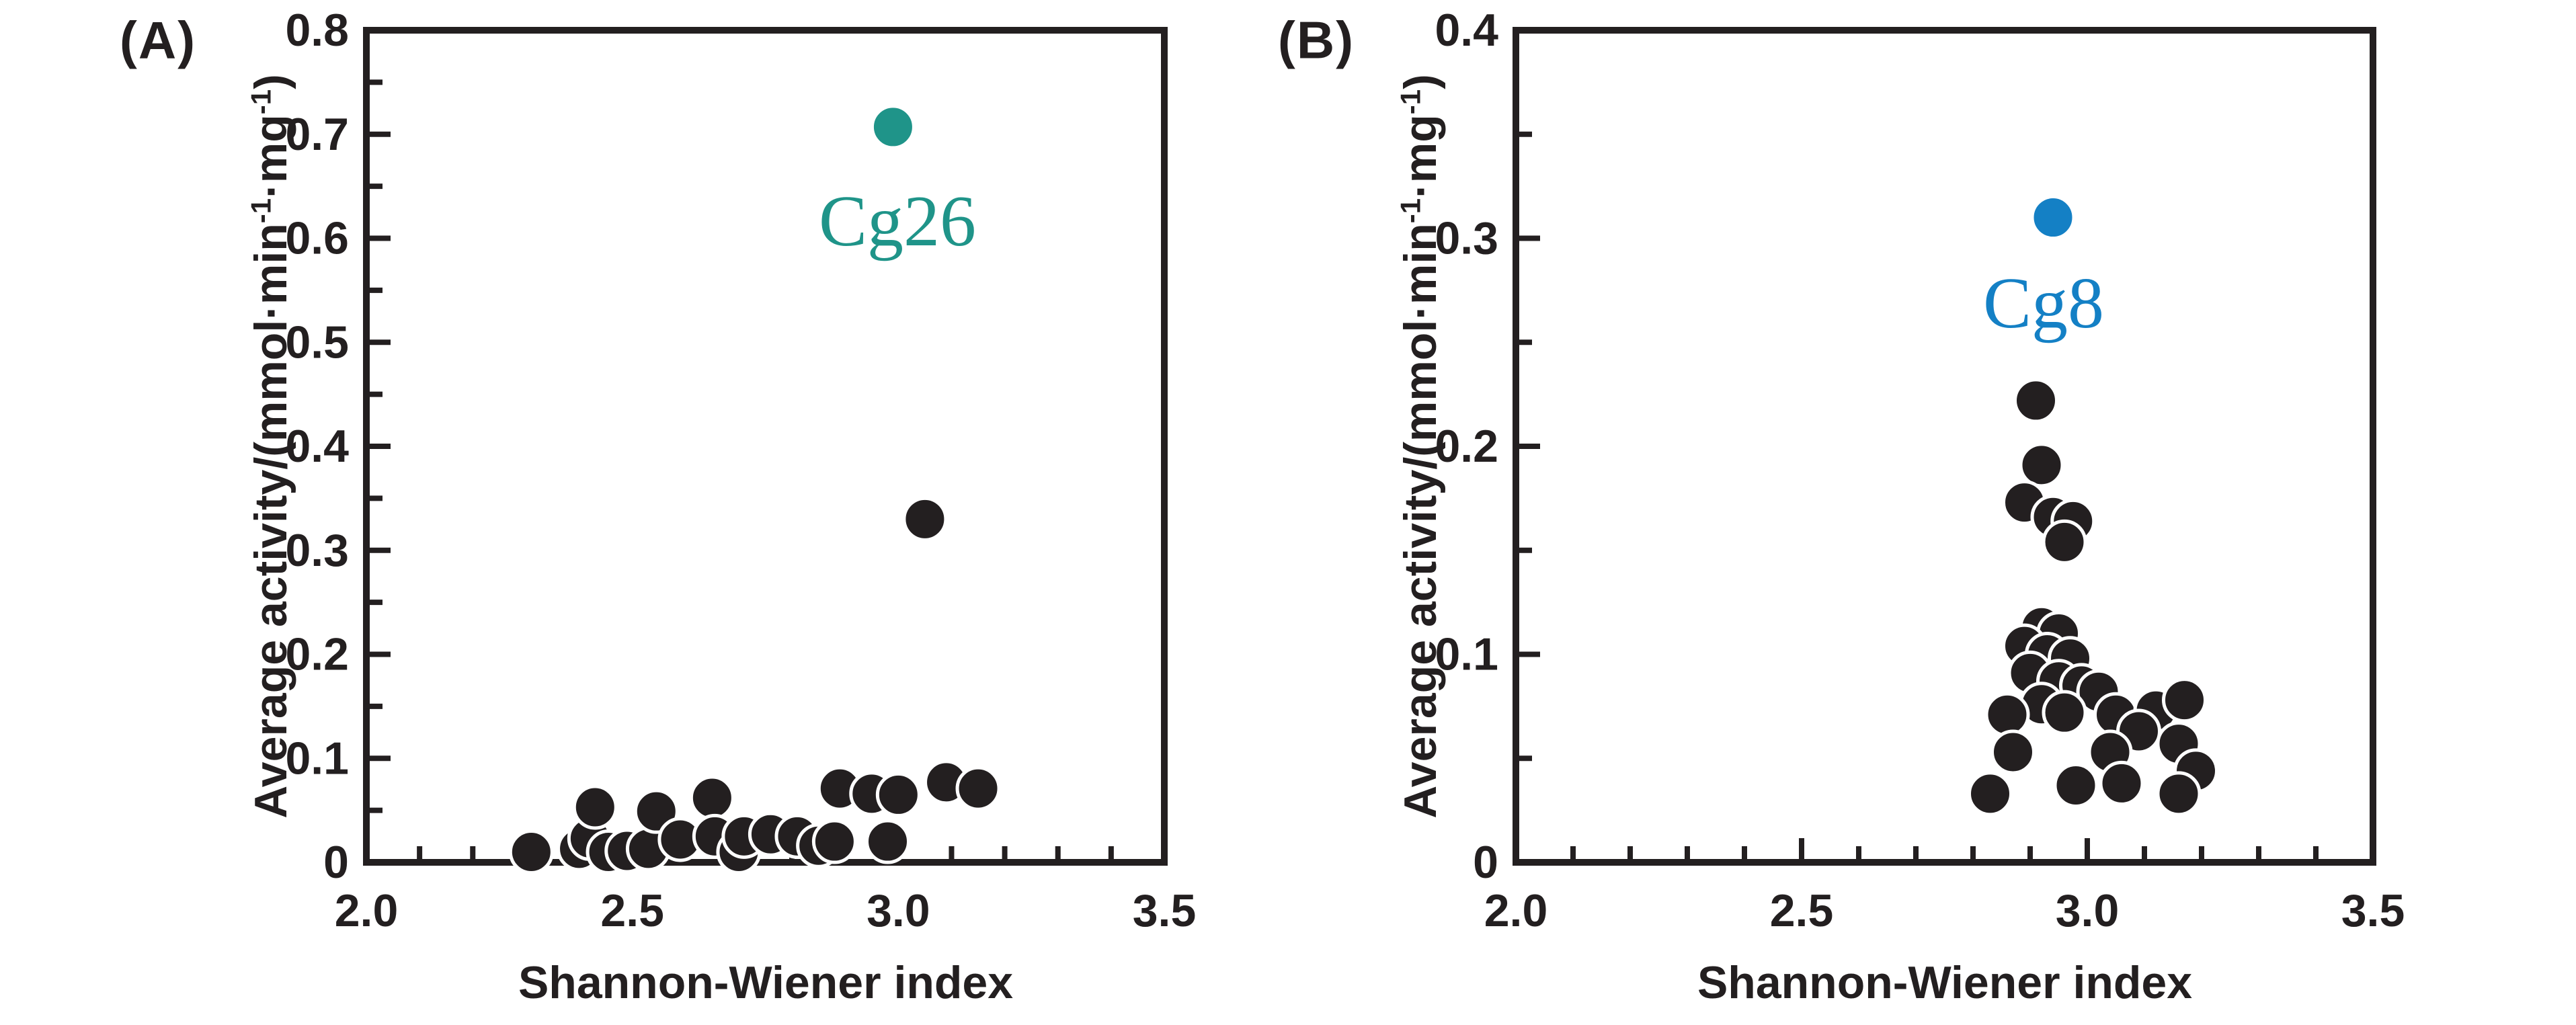  I want to click on panel-b-y-axis-title: Average activity/(mmol·min-1·mg-1), so click(1420, 446).